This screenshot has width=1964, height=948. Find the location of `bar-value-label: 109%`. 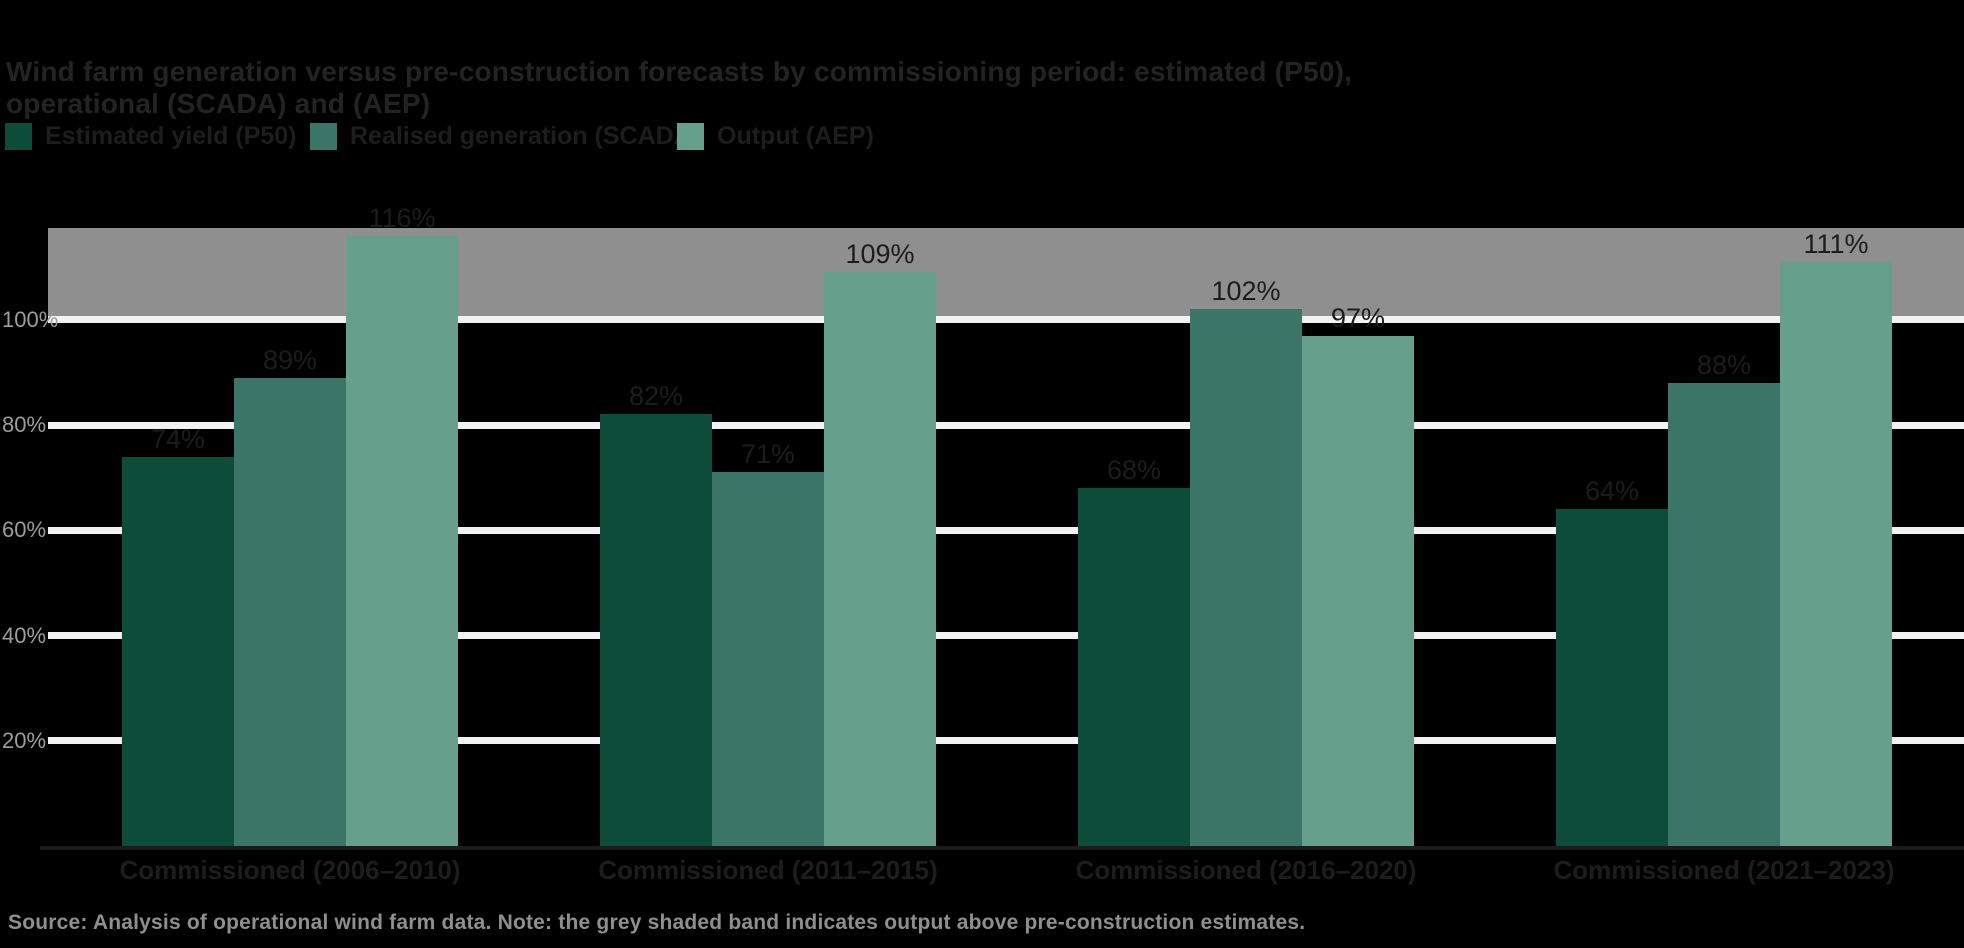

bar-value-label: 109% is located at coordinates (880, 254).